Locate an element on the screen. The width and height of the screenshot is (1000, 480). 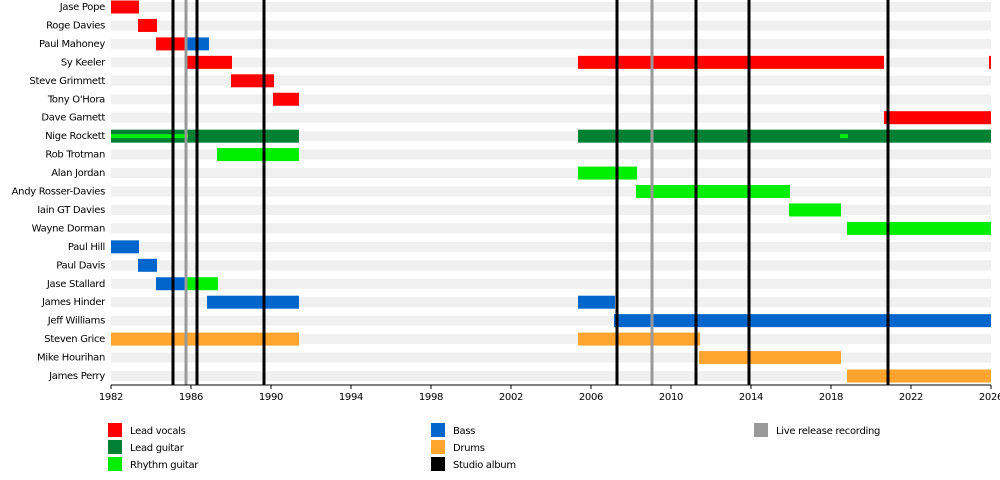
member-name: James Perry is located at coordinates (76, 376).